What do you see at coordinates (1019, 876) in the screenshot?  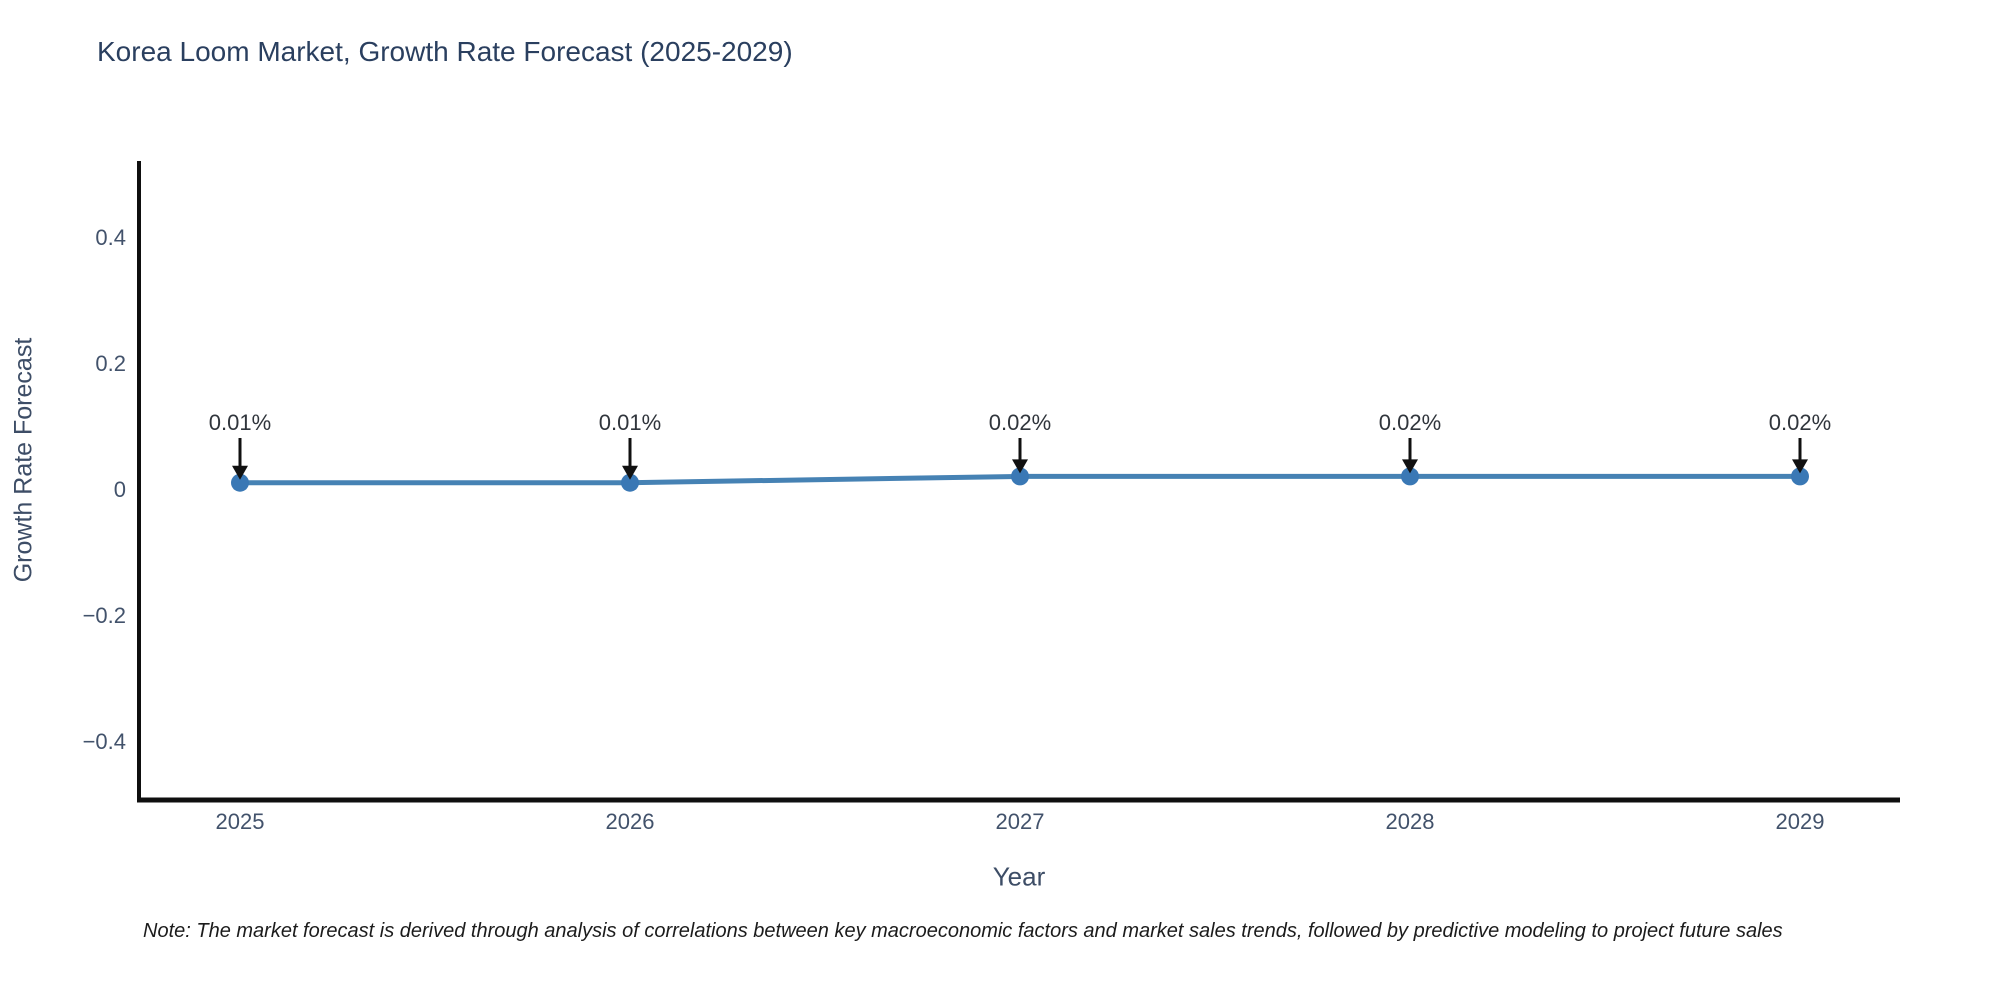 I see `x-axis-title: Year` at bounding box center [1019, 876].